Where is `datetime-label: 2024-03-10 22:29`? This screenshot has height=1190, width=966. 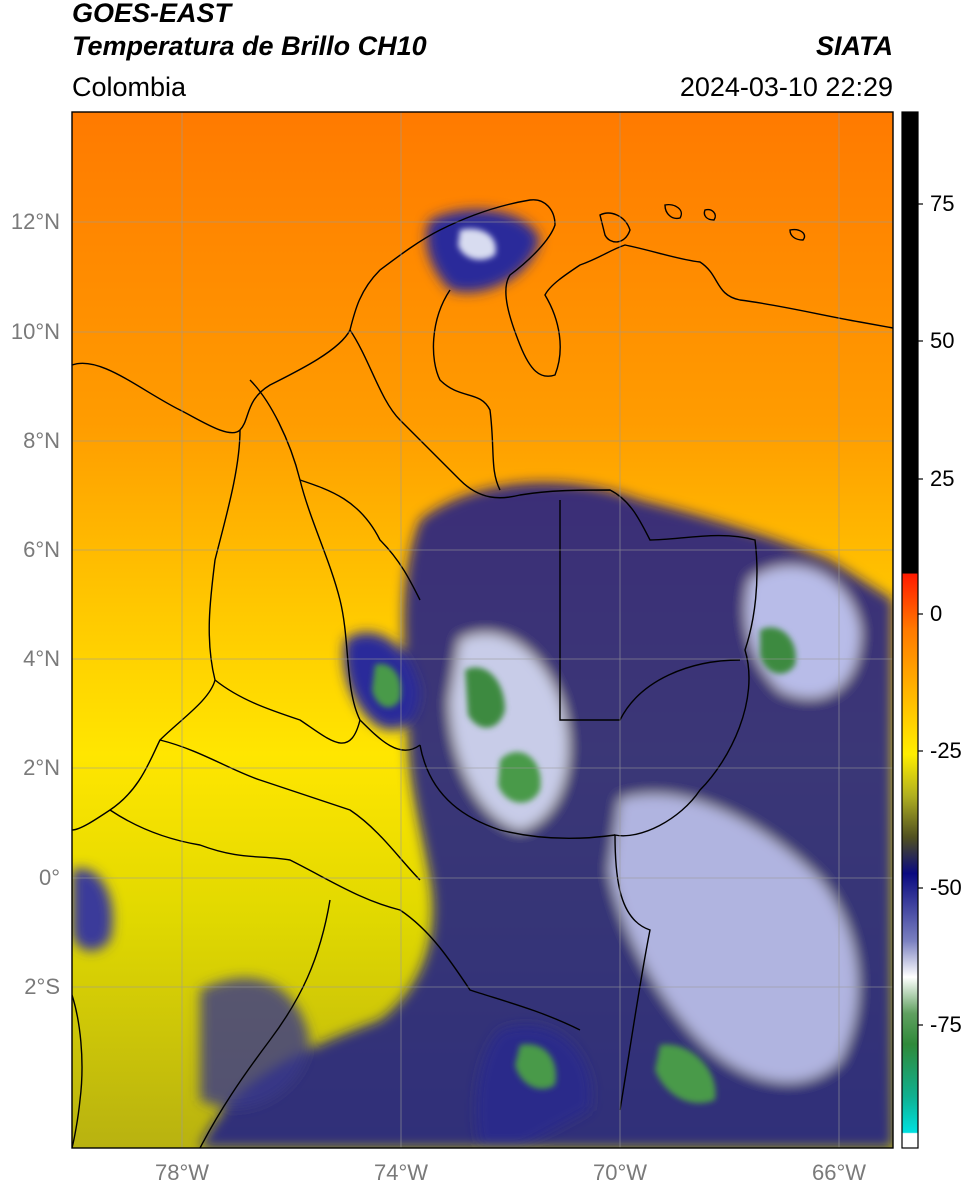
datetime-label: 2024-03-10 22:29 is located at coordinates (786, 87).